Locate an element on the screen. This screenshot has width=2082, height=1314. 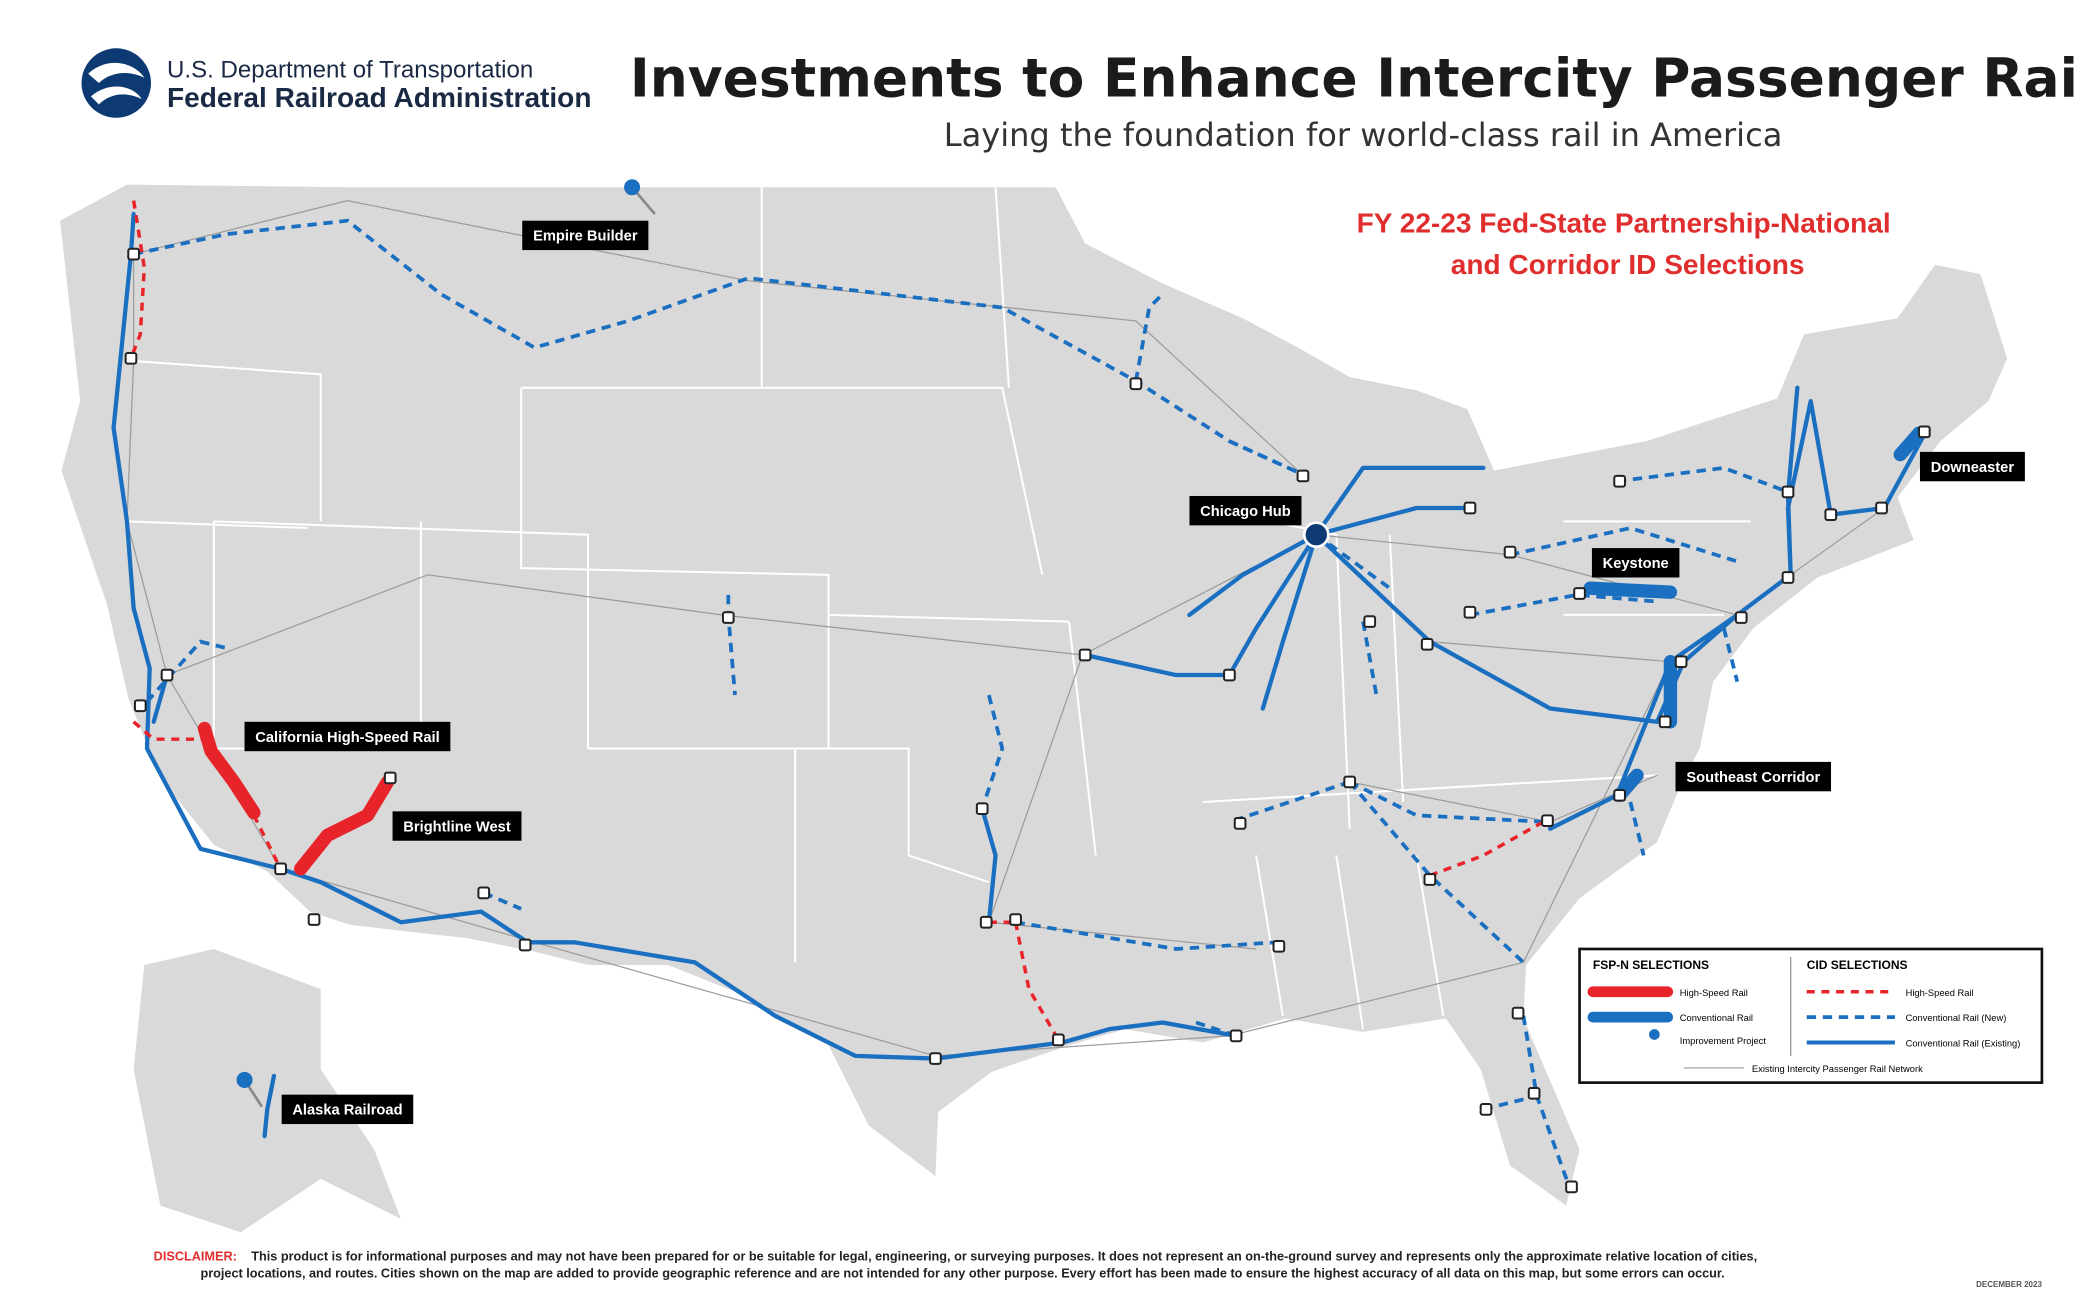
route-label: Empire Builder is located at coordinates (585, 237).